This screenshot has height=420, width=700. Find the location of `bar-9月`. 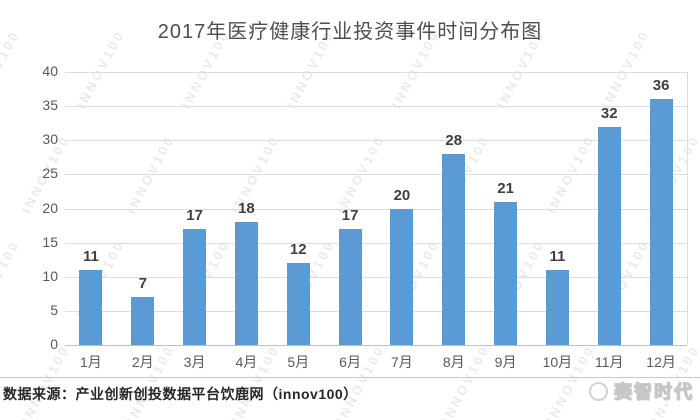

bar-9月 is located at coordinates (506, 273).